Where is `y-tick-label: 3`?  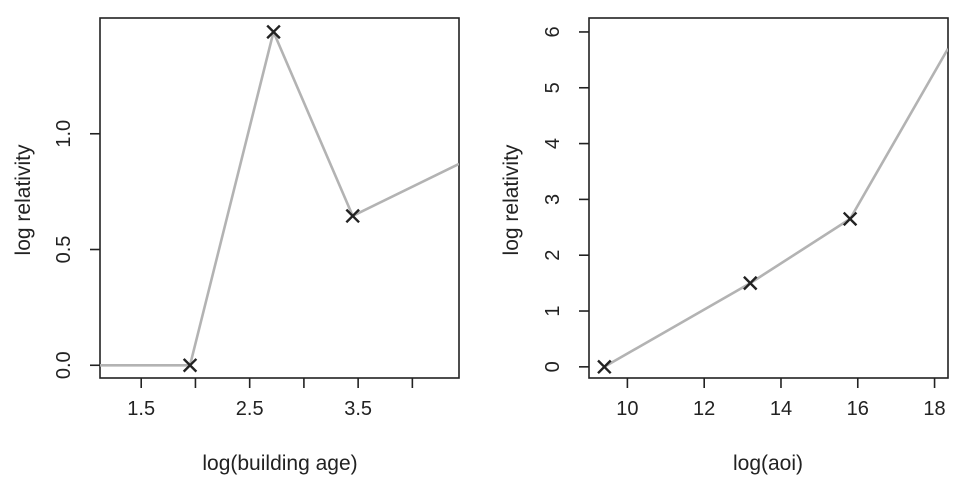
y-tick-label: 3 is located at coordinates (553, 199).